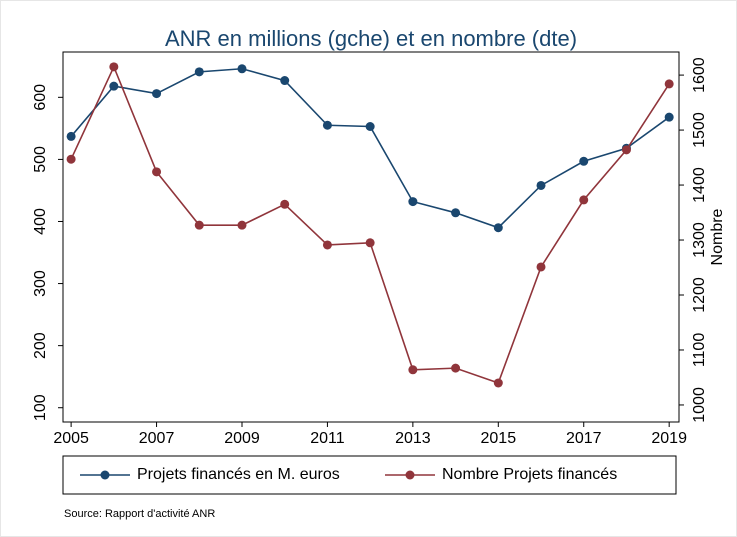  Describe the element at coordinates (584, 438) in the screenshot. I see `x-tick-label: 2017` at that location.